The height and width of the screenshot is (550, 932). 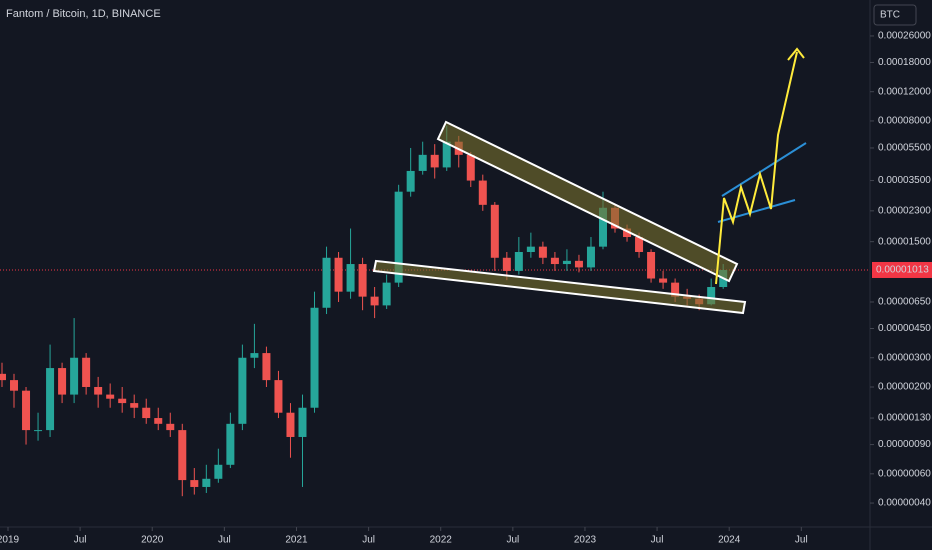 What do you see at coordinates (904, 302) in the screenshot?
I see `y-tick-label: 0.00000650` at bounding box center [904, 302].